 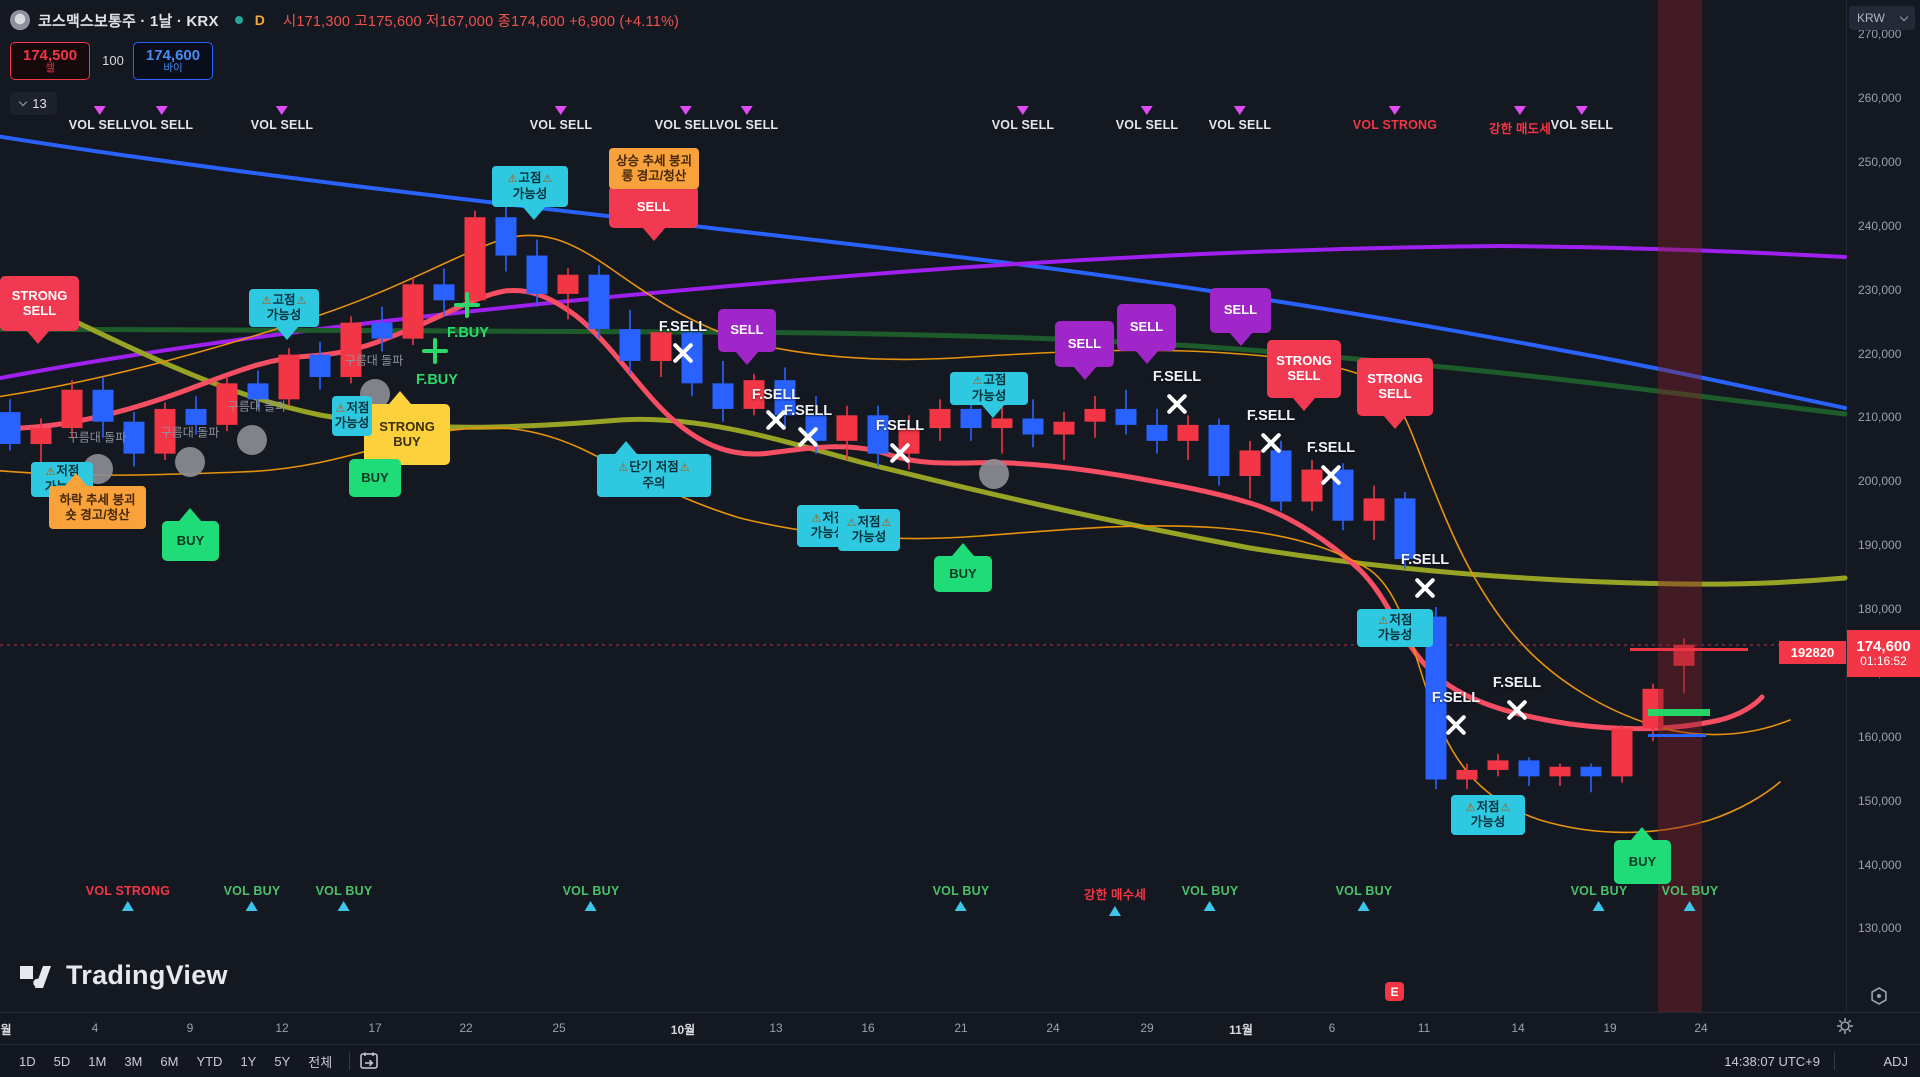 I want to click on quantity-field: 100, so click(x=113, y=60).